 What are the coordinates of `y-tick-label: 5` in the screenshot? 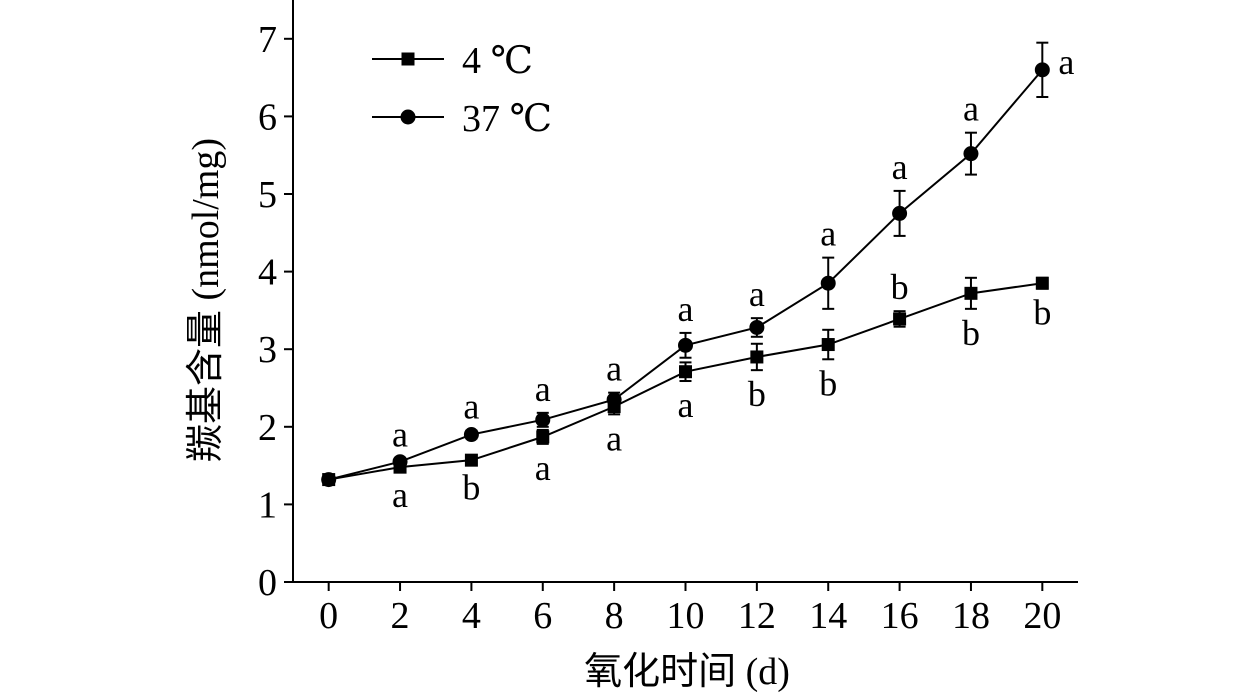 It's located at (267, 195).